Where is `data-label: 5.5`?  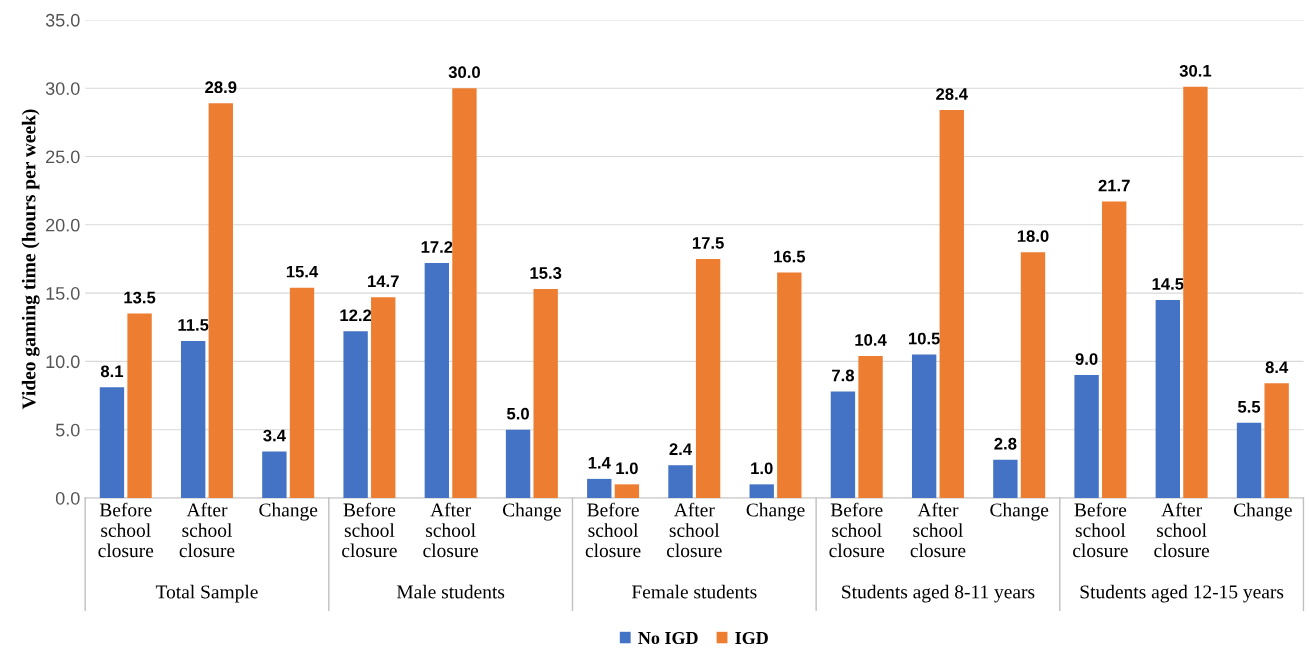 data-label: 5.5 is located at coordinates (1249, 407).